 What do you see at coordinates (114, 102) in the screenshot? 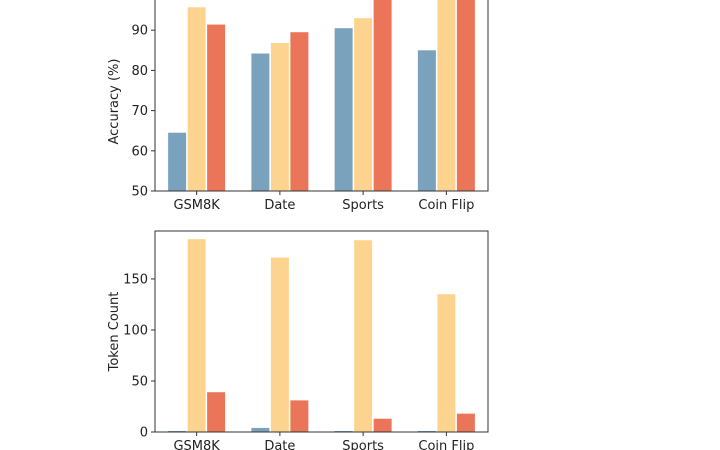
I see `accuracy-y-axis-label: Accuracy (%)` at bounding box center [114, 102].